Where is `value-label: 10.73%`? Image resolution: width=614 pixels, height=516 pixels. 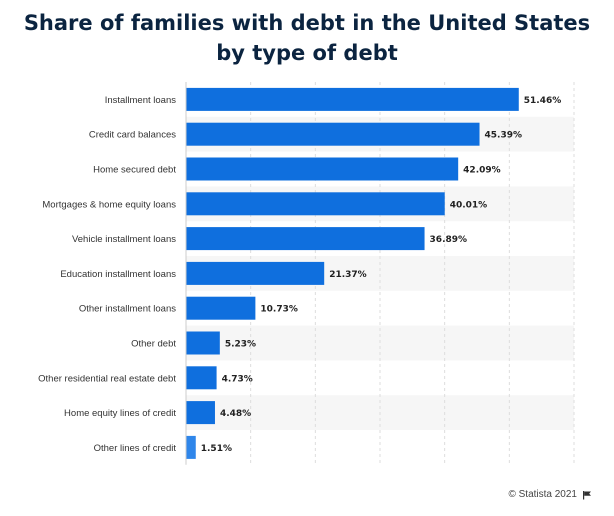
value-label: 10.73% is located at coordinates (279, 310).